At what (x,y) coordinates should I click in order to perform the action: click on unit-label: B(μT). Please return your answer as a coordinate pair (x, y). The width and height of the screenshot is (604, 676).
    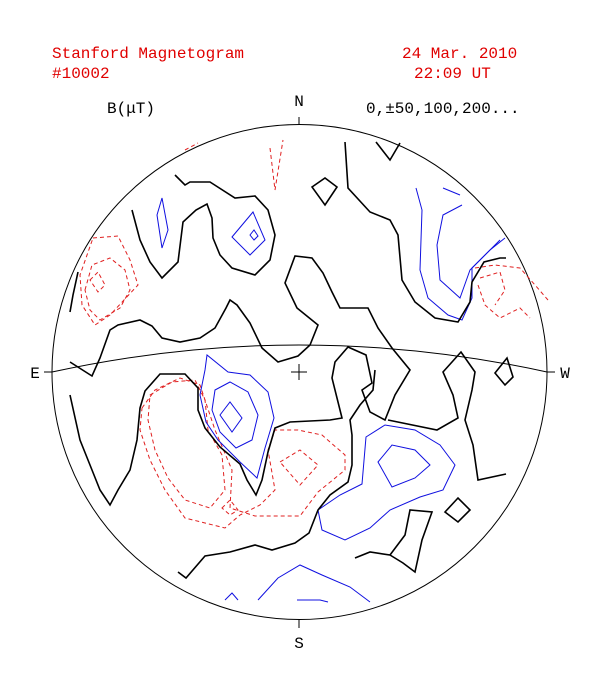
    Looking at the image, I should click on (131, 109).